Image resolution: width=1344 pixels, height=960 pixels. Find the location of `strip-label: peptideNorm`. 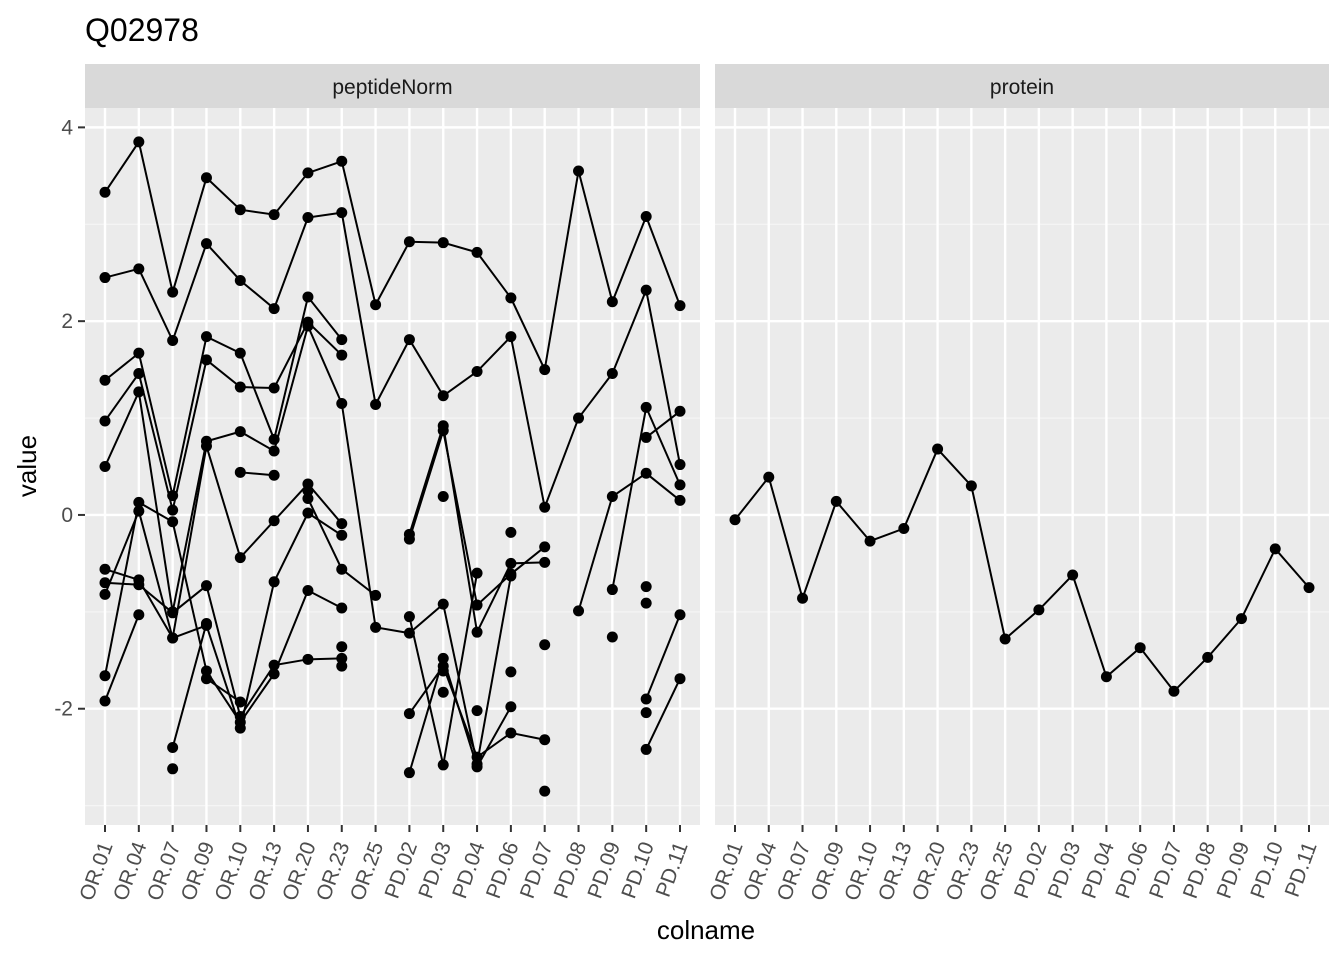

strip-label: peptideNorm is located at coordinates (392, 87).